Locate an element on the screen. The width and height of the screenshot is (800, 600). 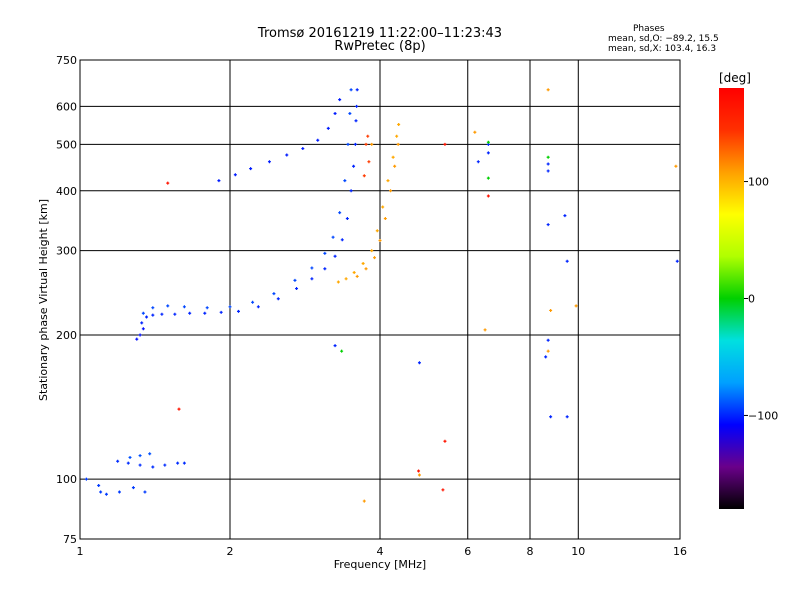
y-tick-label: 500 is located at coordinates (66, 144).